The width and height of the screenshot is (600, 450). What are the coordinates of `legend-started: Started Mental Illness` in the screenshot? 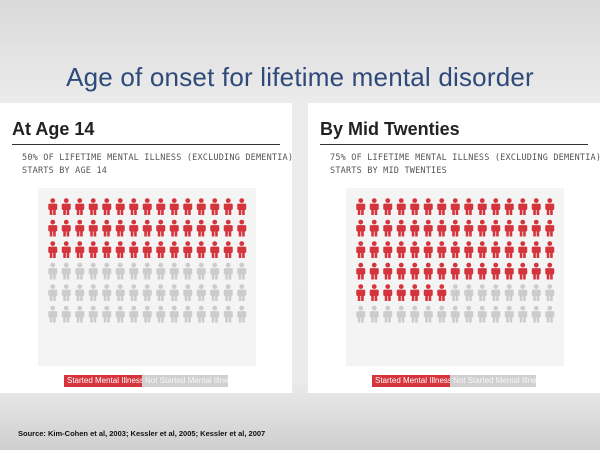 It's located at (411, 381).